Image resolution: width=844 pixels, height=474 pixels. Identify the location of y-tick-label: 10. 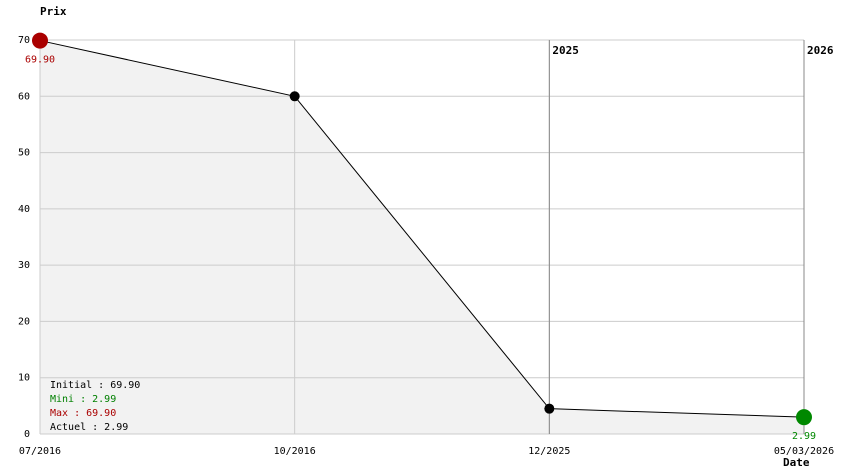
(24, 378).